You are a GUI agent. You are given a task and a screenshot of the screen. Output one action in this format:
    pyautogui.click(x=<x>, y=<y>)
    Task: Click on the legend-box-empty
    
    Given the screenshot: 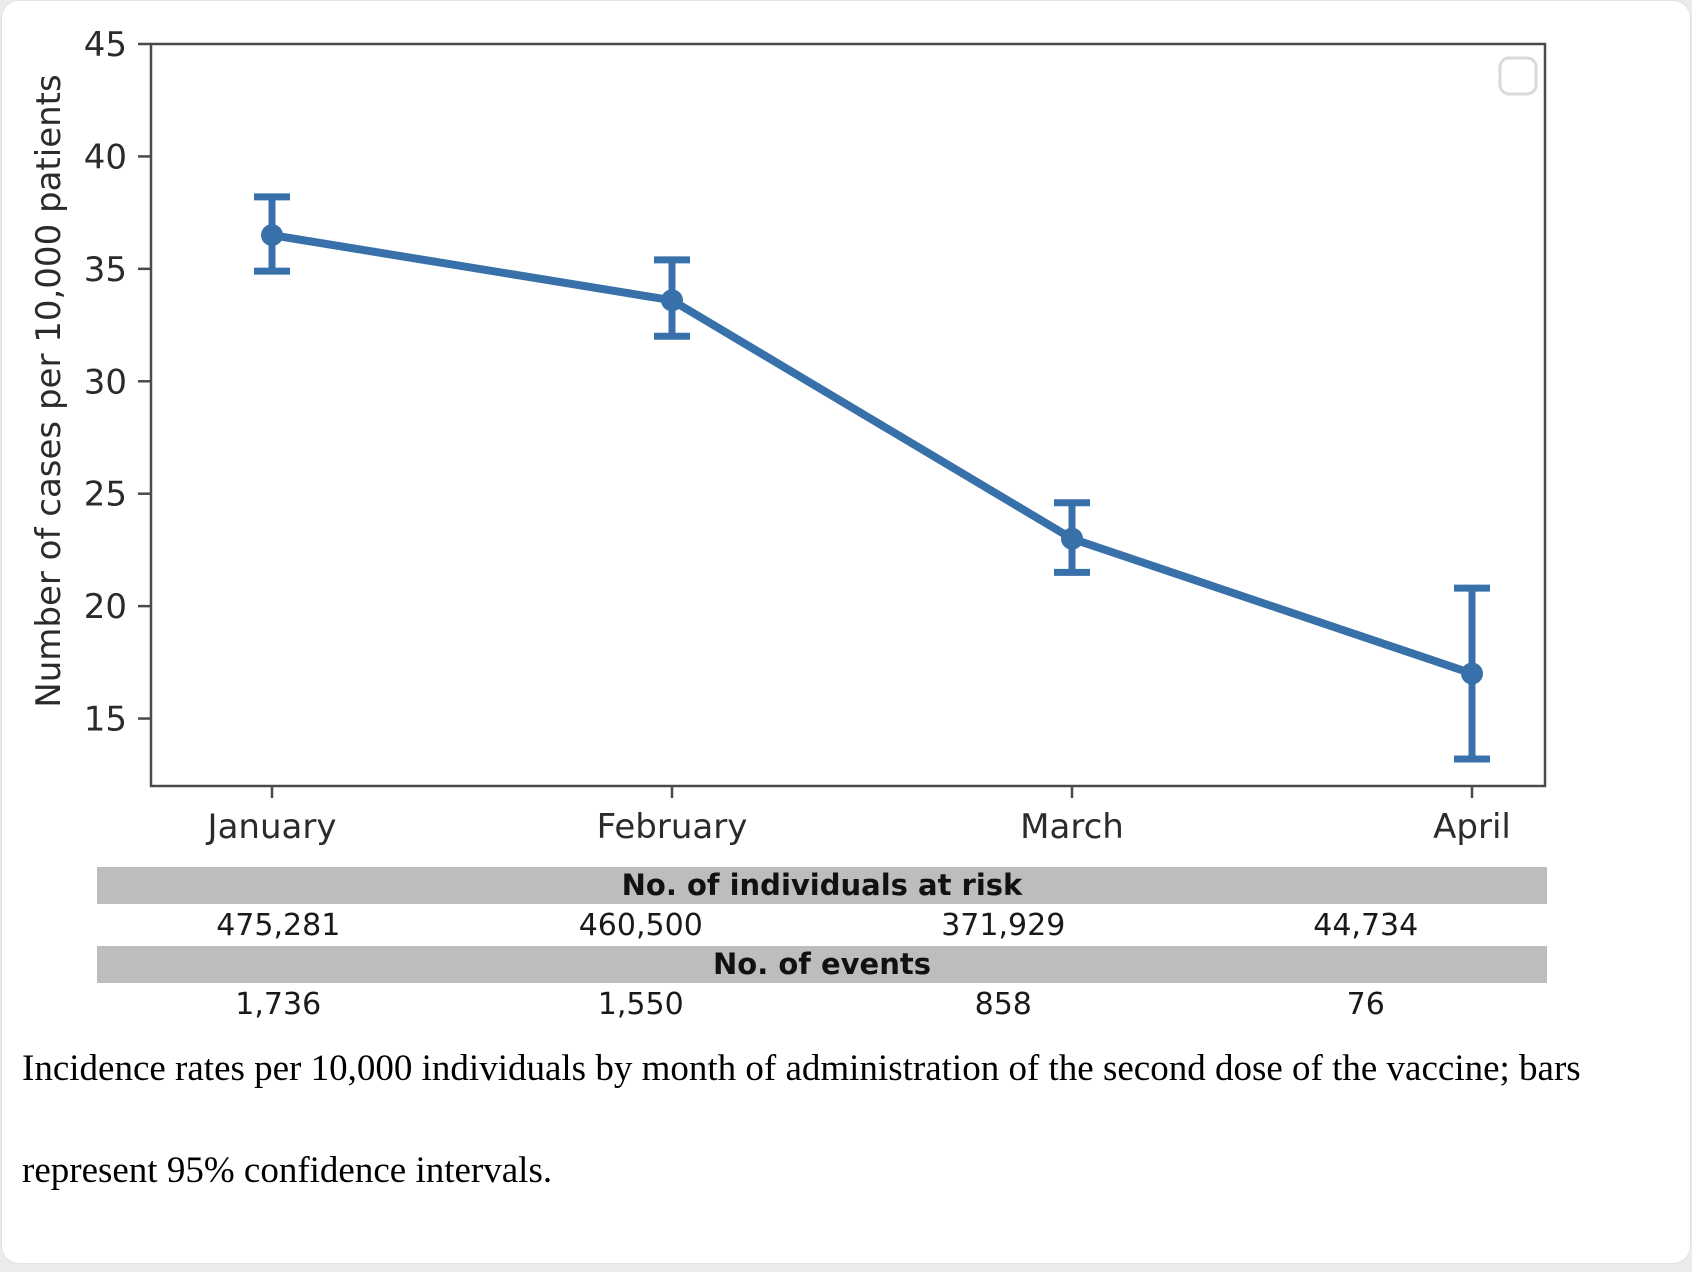 What is the action you would take?
    pyautogui.click(x=1518, y=76)
    